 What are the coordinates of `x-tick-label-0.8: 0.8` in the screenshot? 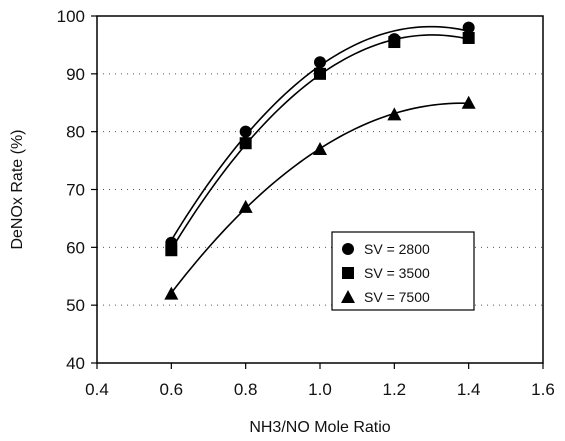 It's located at (246, 389).